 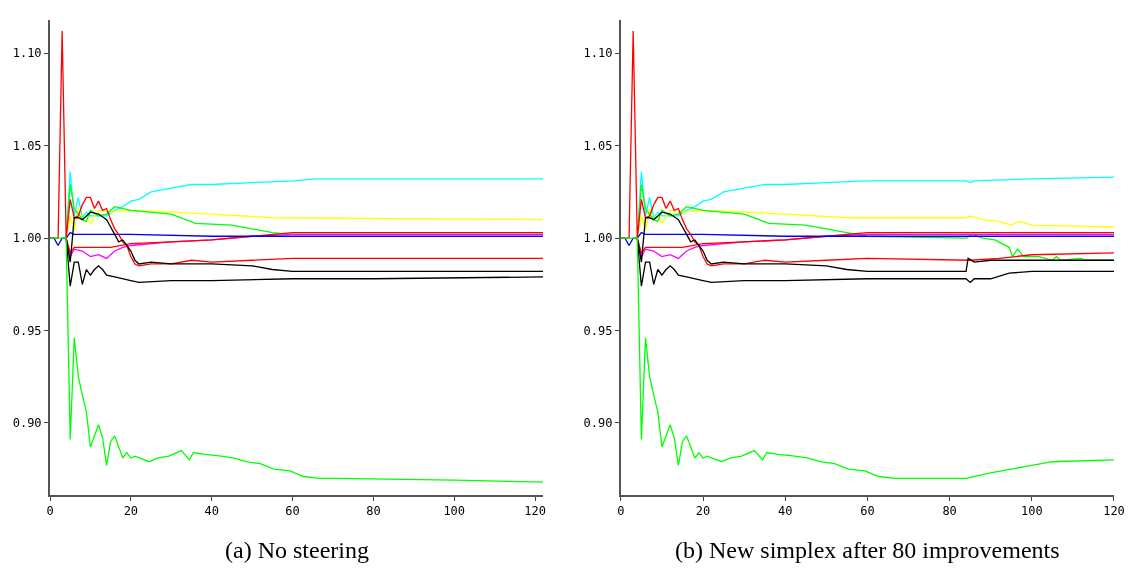 I want to click on text: (b) New simplex after 80 improvements, so click(x=867, y=550).